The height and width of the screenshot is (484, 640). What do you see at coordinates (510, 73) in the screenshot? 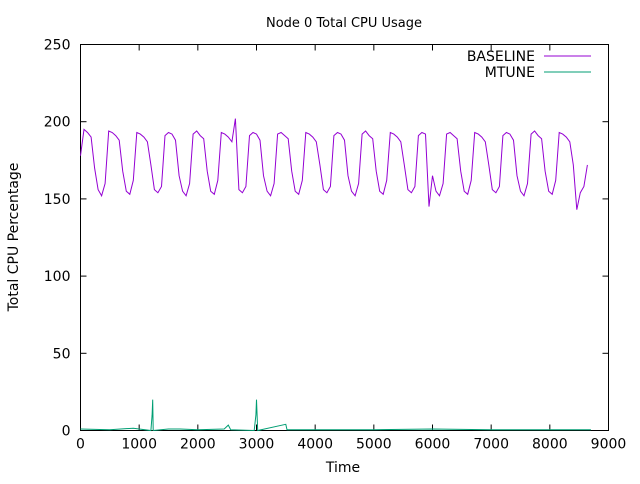
I see `legend-label-mtune: MTUNE` at bounding box center [510, 73].